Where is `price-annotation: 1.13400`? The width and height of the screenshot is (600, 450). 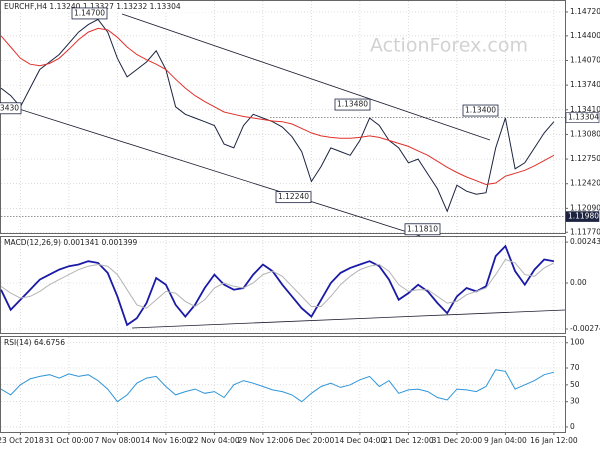 price-annotation: 1.13400 is located at coordinates (480, 110).